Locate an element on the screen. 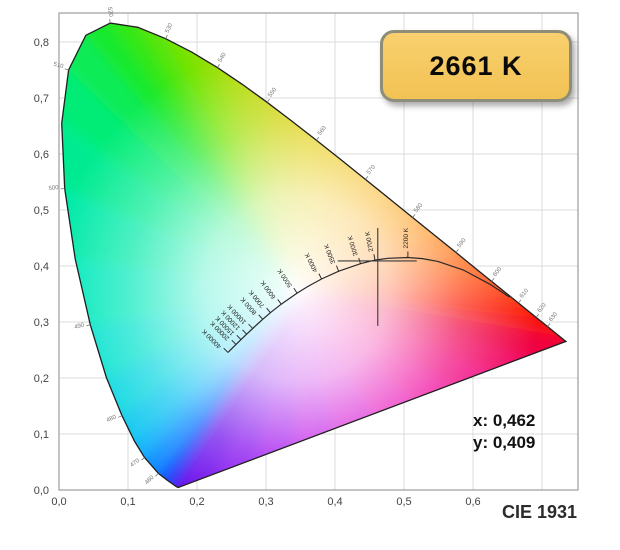  svg-text: 0,8 is located at coordinates (41, 43).